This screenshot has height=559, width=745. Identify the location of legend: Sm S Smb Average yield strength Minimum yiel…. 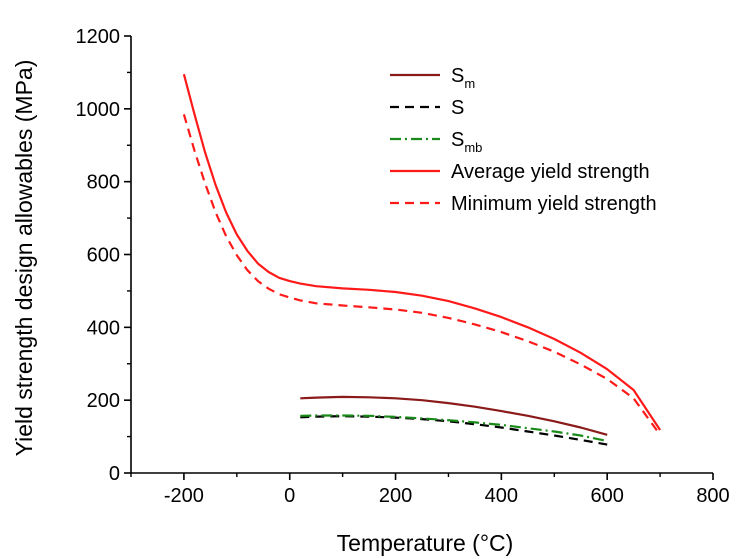
(523, 140).